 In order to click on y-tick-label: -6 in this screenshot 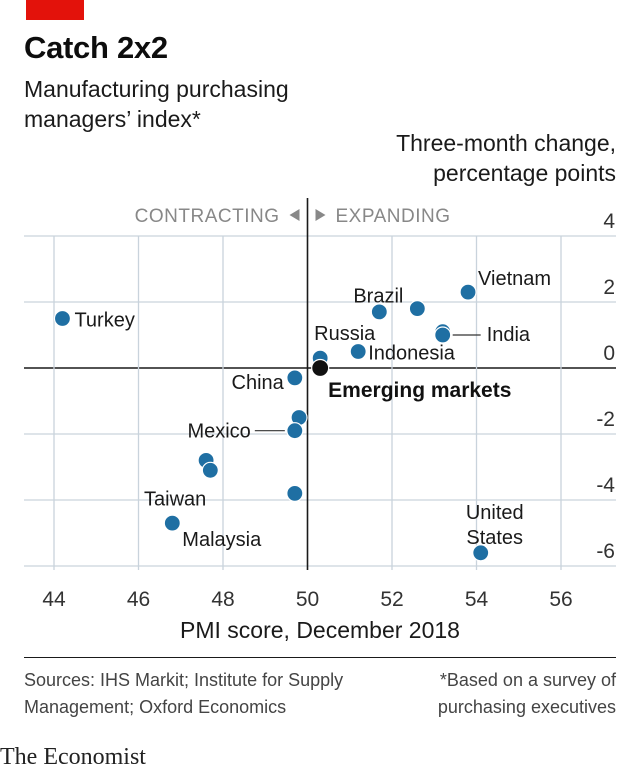, I will do `click(605, 551)`.